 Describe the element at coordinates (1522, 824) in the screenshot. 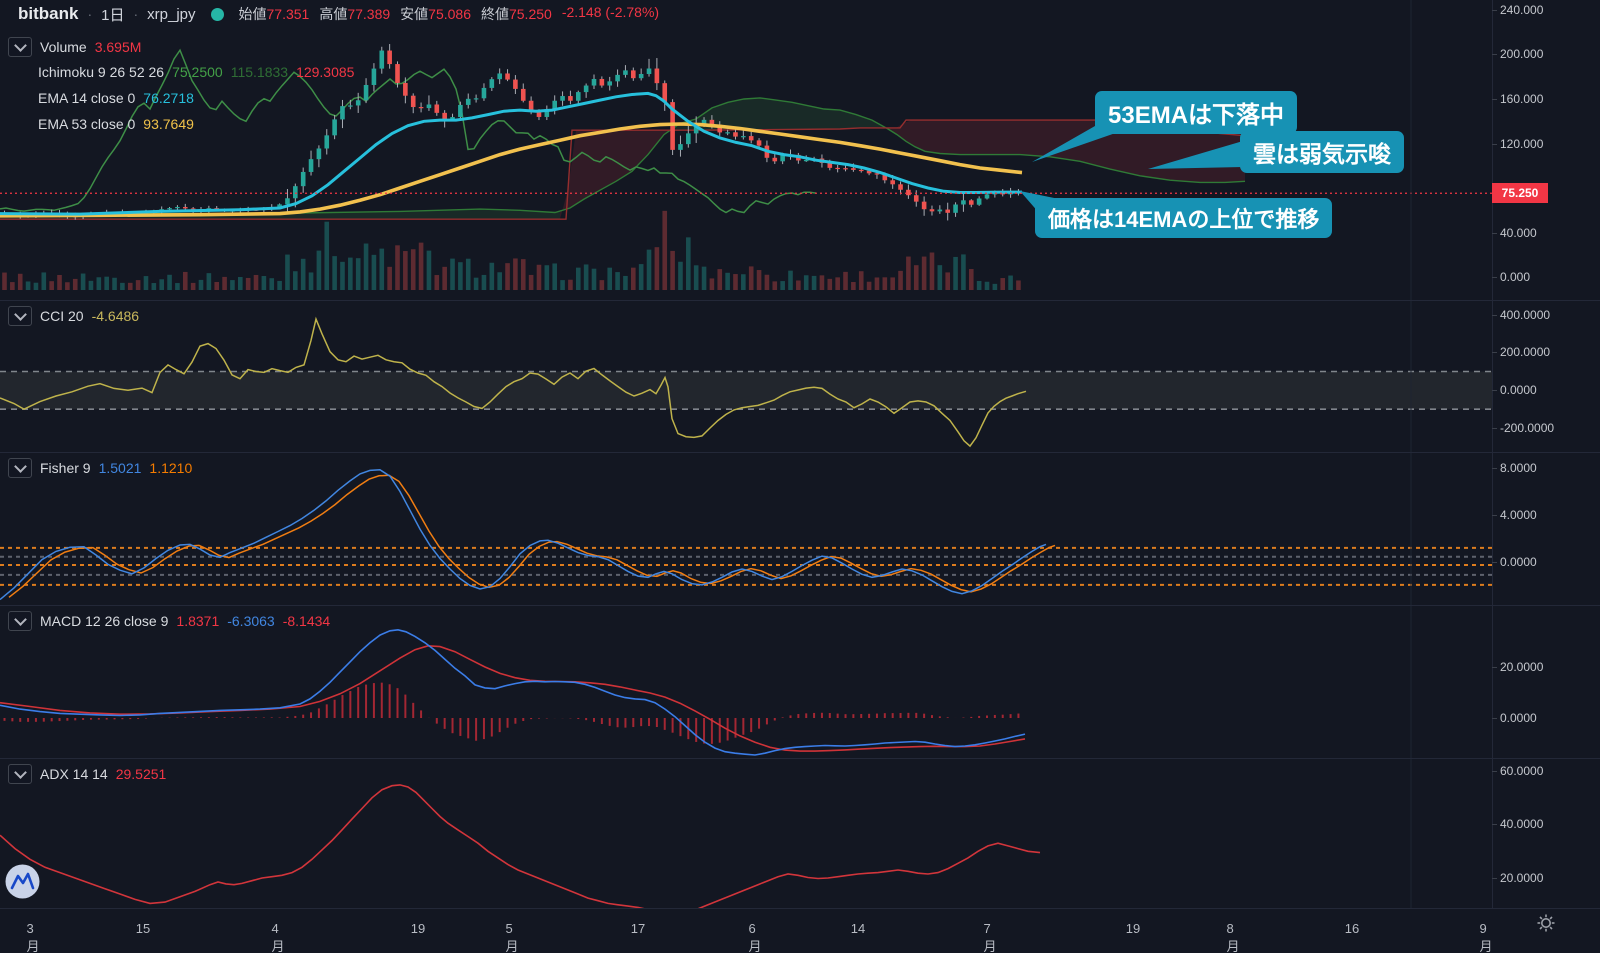

I see `price-axis-label: 40.0000` at that location.